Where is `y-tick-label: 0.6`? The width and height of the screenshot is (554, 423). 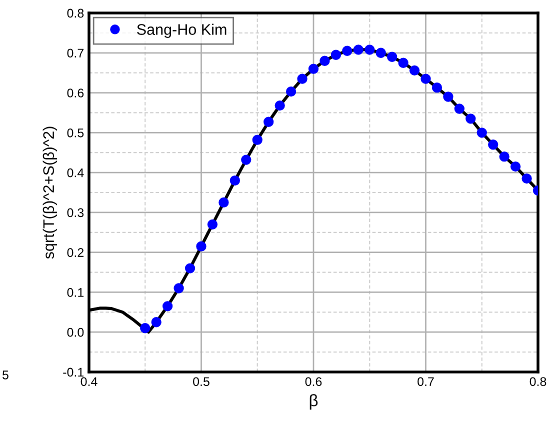 y-tick-label: 0.6 is located at coordinates (75, 93).